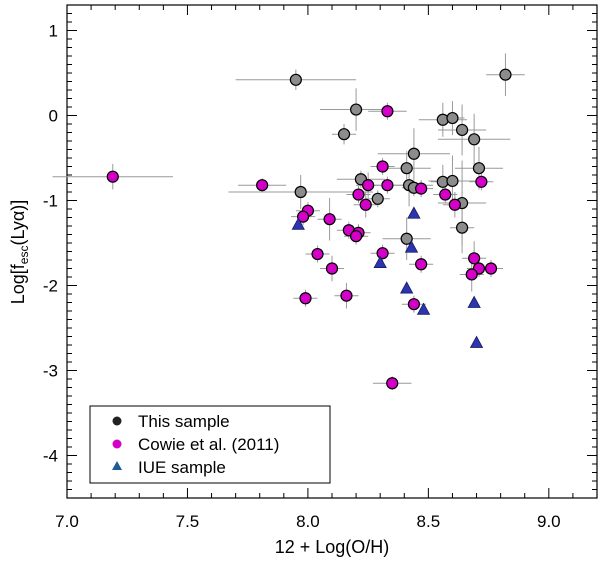 This screenshot has height=563, width=600. Describe the element at coordinates (50, 456) in the screenshot. I see `y-tick-label: -4` at that location.